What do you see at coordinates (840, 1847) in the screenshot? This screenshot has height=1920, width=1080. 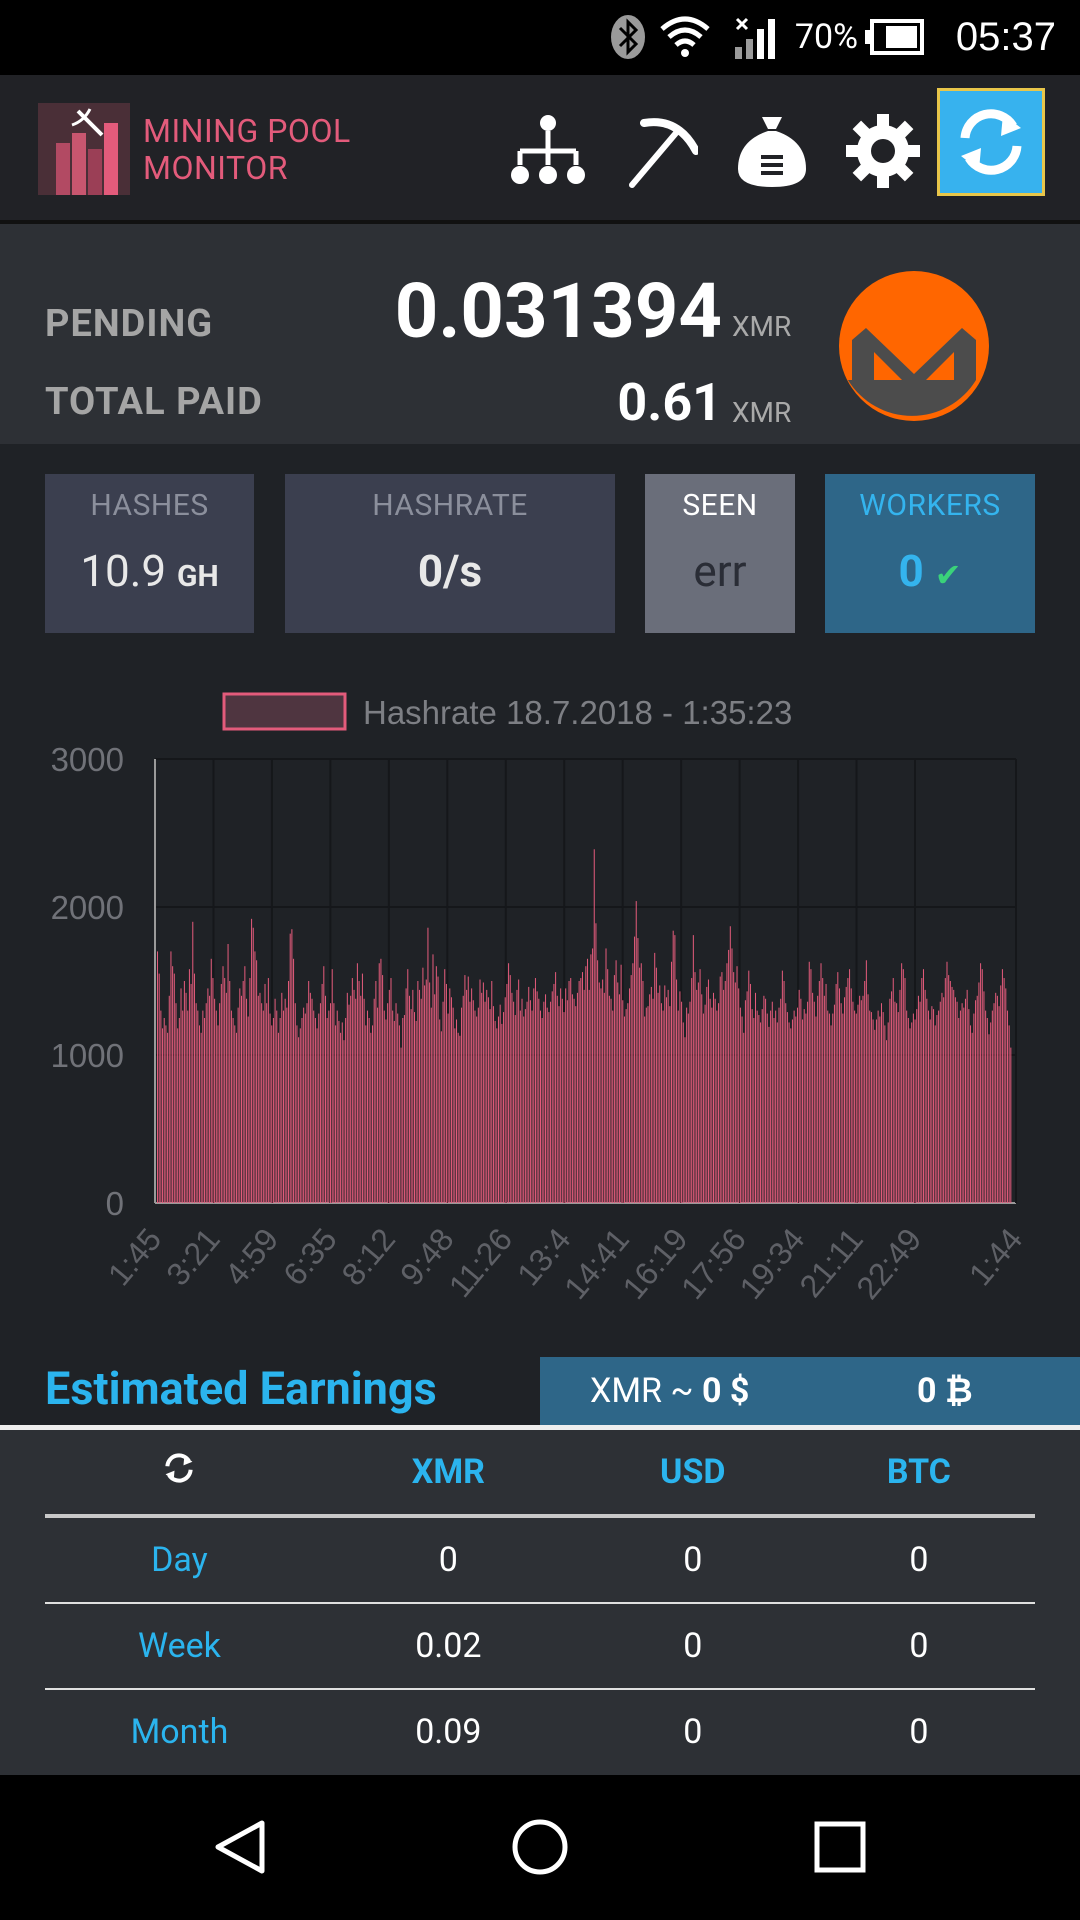 I see `recents-button` at bounding box center [840, 1847].